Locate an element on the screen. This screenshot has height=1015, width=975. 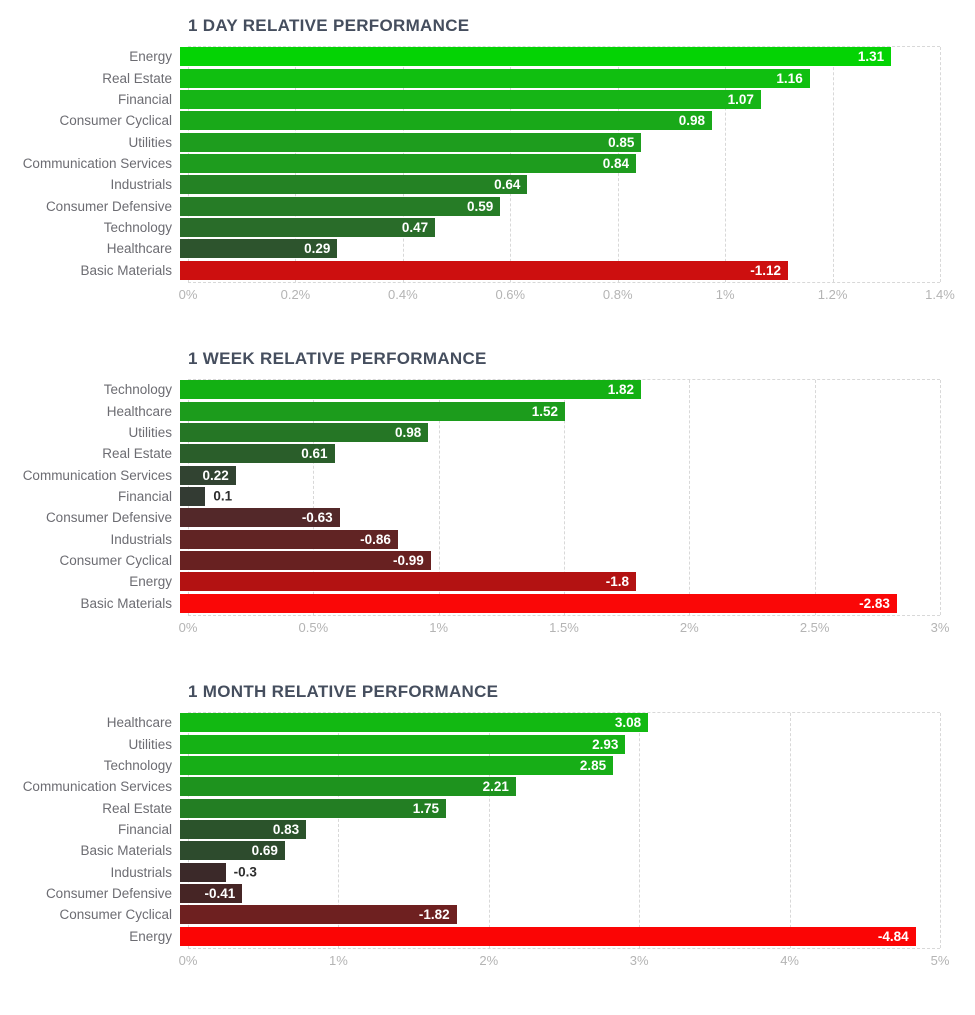
value-label: -0.86 is located at coordinates (375, 539).